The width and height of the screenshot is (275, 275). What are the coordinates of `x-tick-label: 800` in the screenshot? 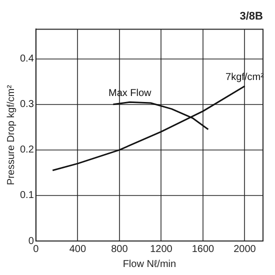 It's located at (119, 249).